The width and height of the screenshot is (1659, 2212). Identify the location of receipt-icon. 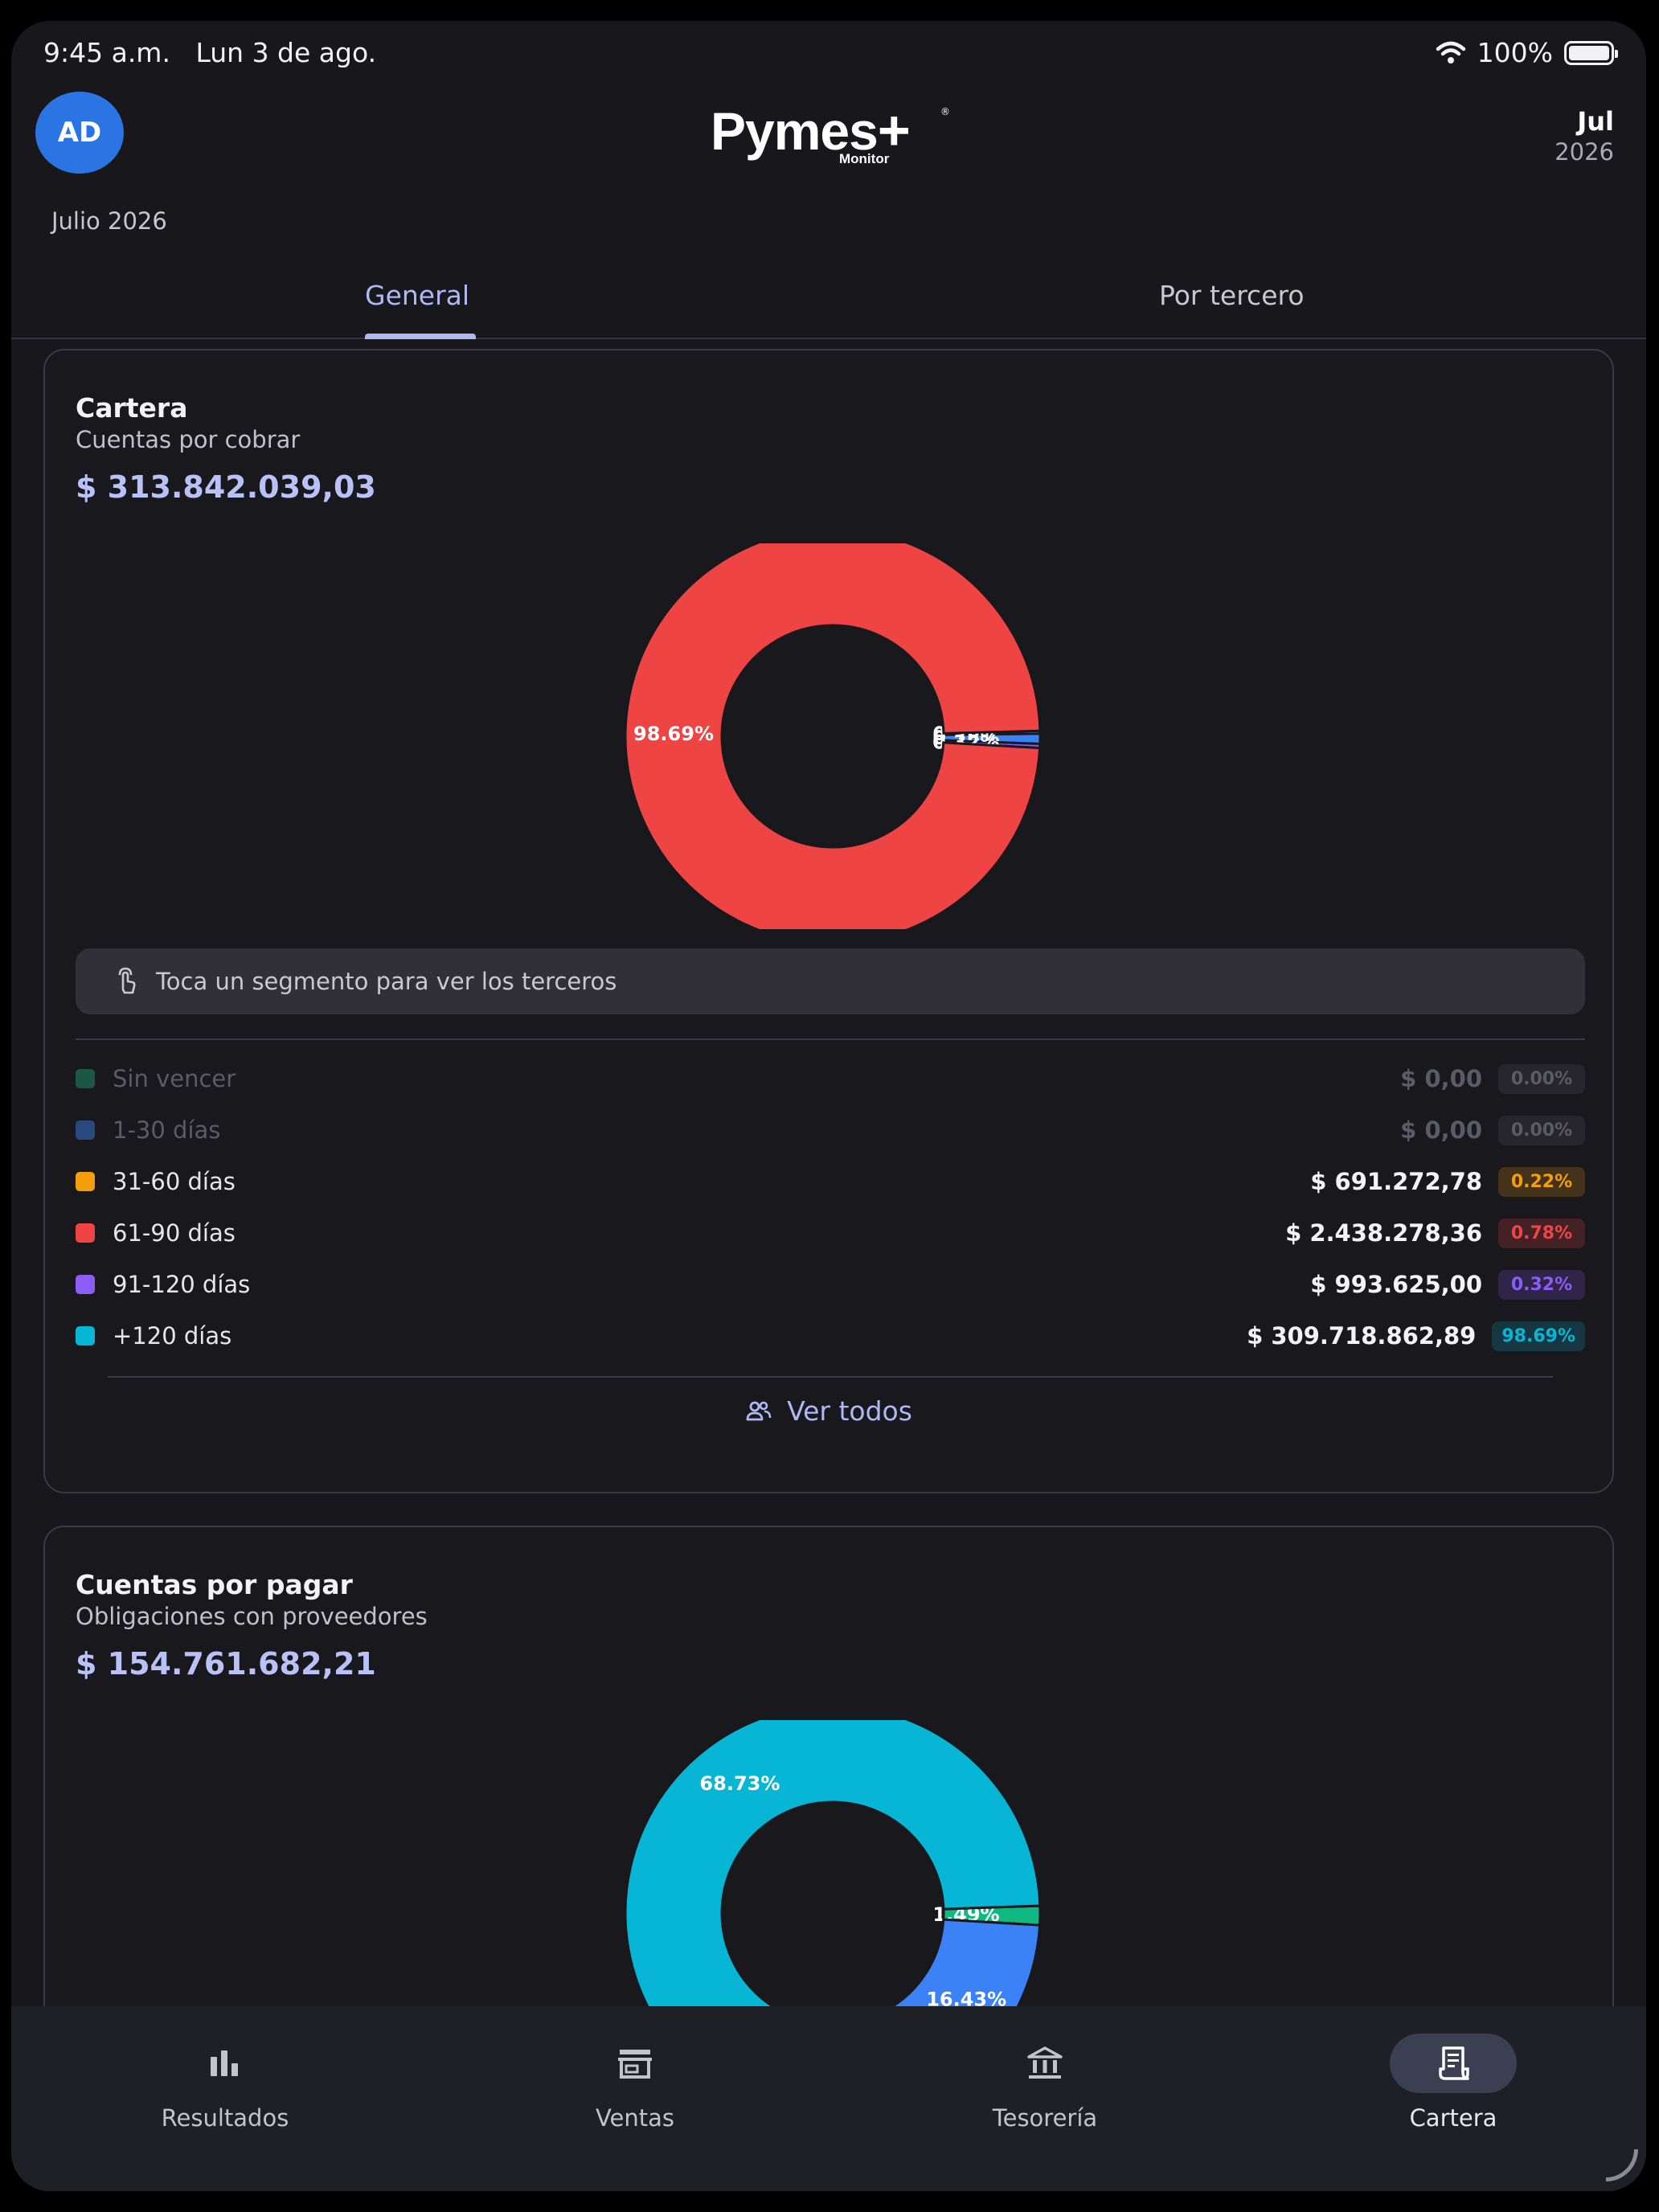
(1454, 2063).